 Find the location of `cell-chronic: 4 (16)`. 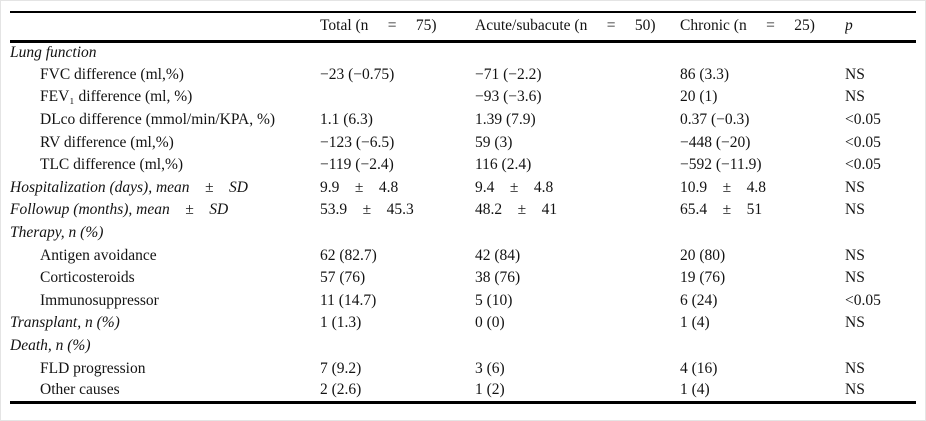

cell-chronic: 4 (16) is located at coordinates (699, 368).